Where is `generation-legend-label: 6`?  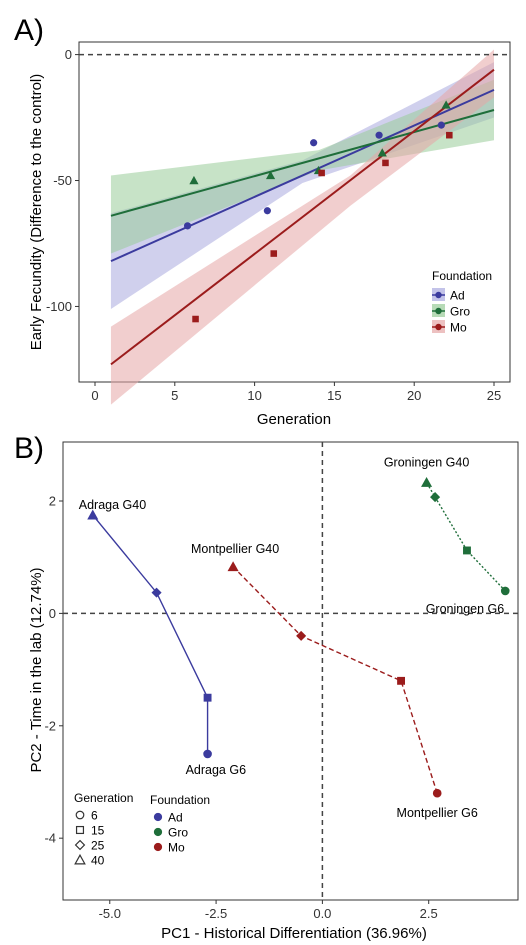 generation-legend-label: 6 is located at coordinates (94, 816).